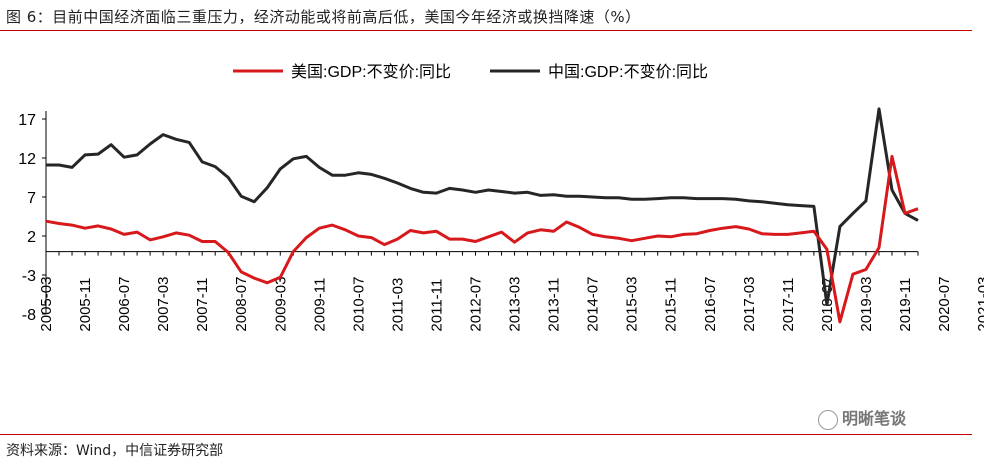 The width and height of the screenshot is (984, 462). I want to click on x-tick-label: 2017-03, so click(749, 304).